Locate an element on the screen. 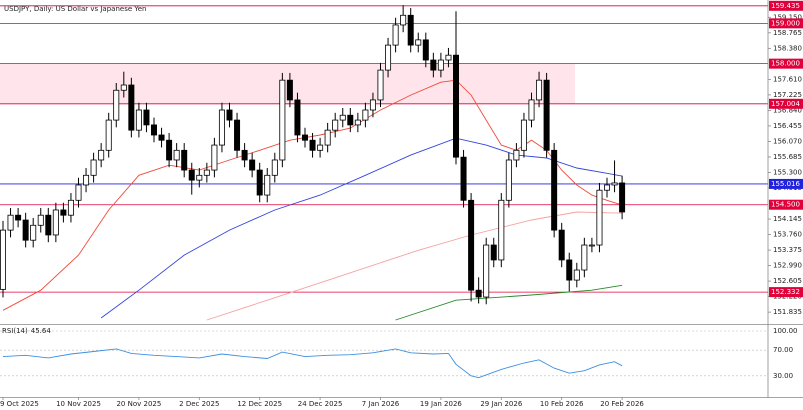  y-tick-label: 152.990 is located at coordinates (787, 266).